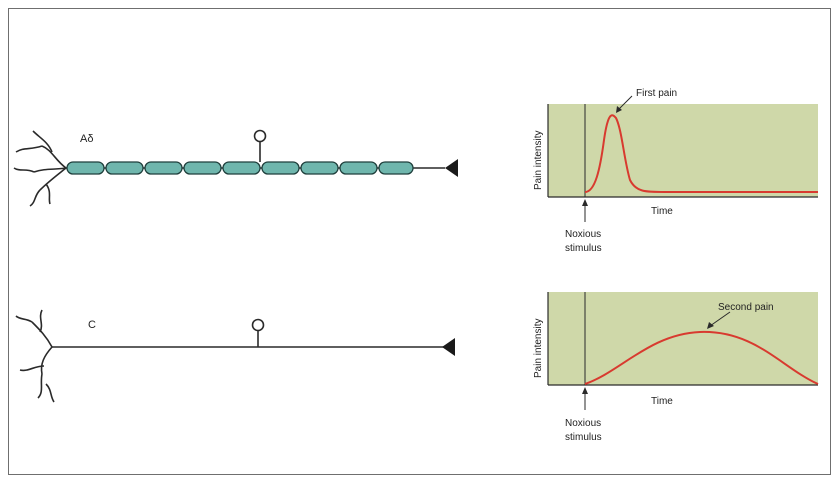 The height and width of the screenshot is (483, 839). Describe the element at coordinates (701, 357) in the screenshot. I see `second-pain-curve` at that location.